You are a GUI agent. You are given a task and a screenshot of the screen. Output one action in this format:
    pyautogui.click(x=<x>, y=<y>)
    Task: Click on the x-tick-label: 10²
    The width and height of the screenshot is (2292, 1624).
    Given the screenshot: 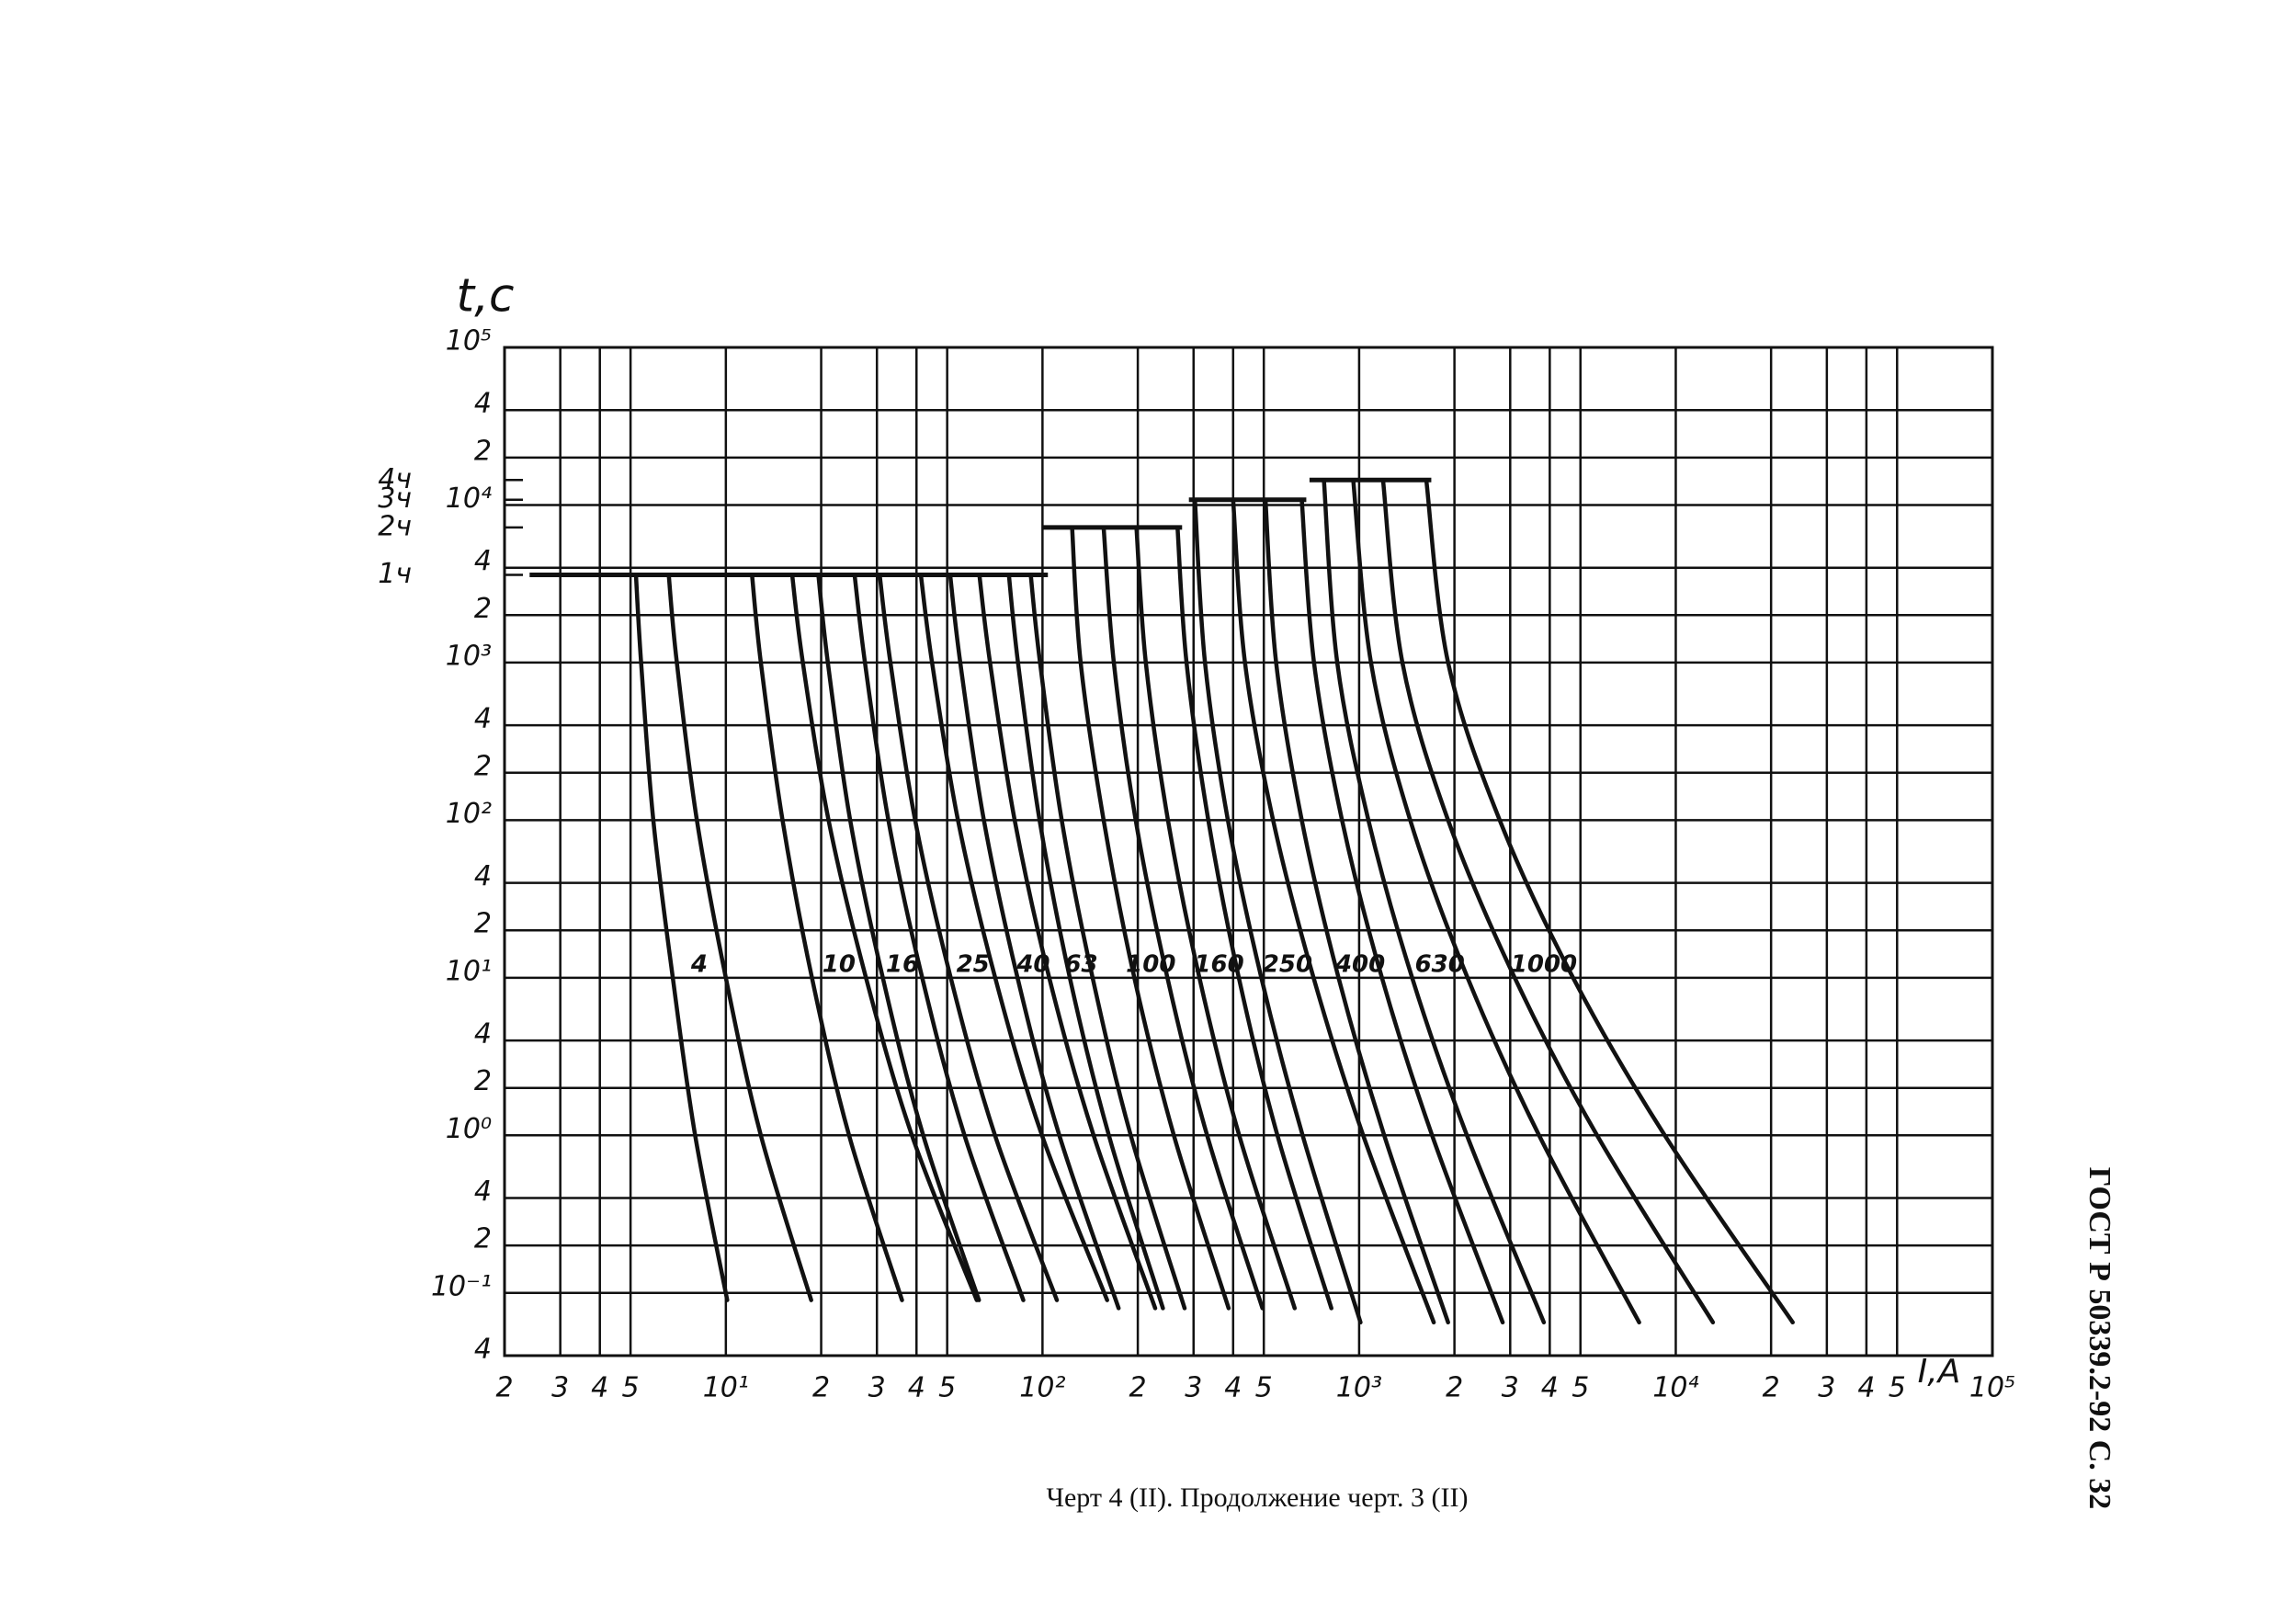 What is the action you would take?
    pyautogui.click(x=1042, y=1388)
    